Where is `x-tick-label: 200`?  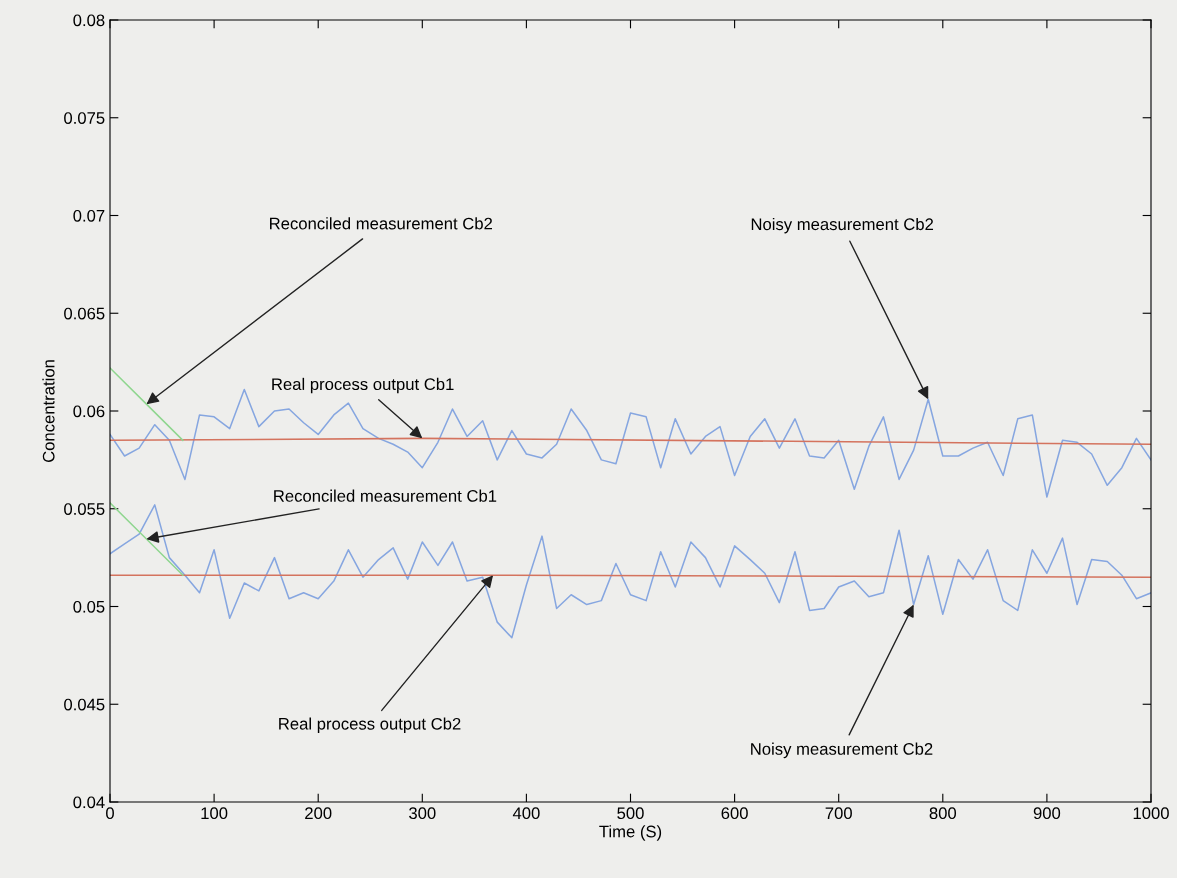
x-tick-label: 200 is located at coordinates (318, 813).